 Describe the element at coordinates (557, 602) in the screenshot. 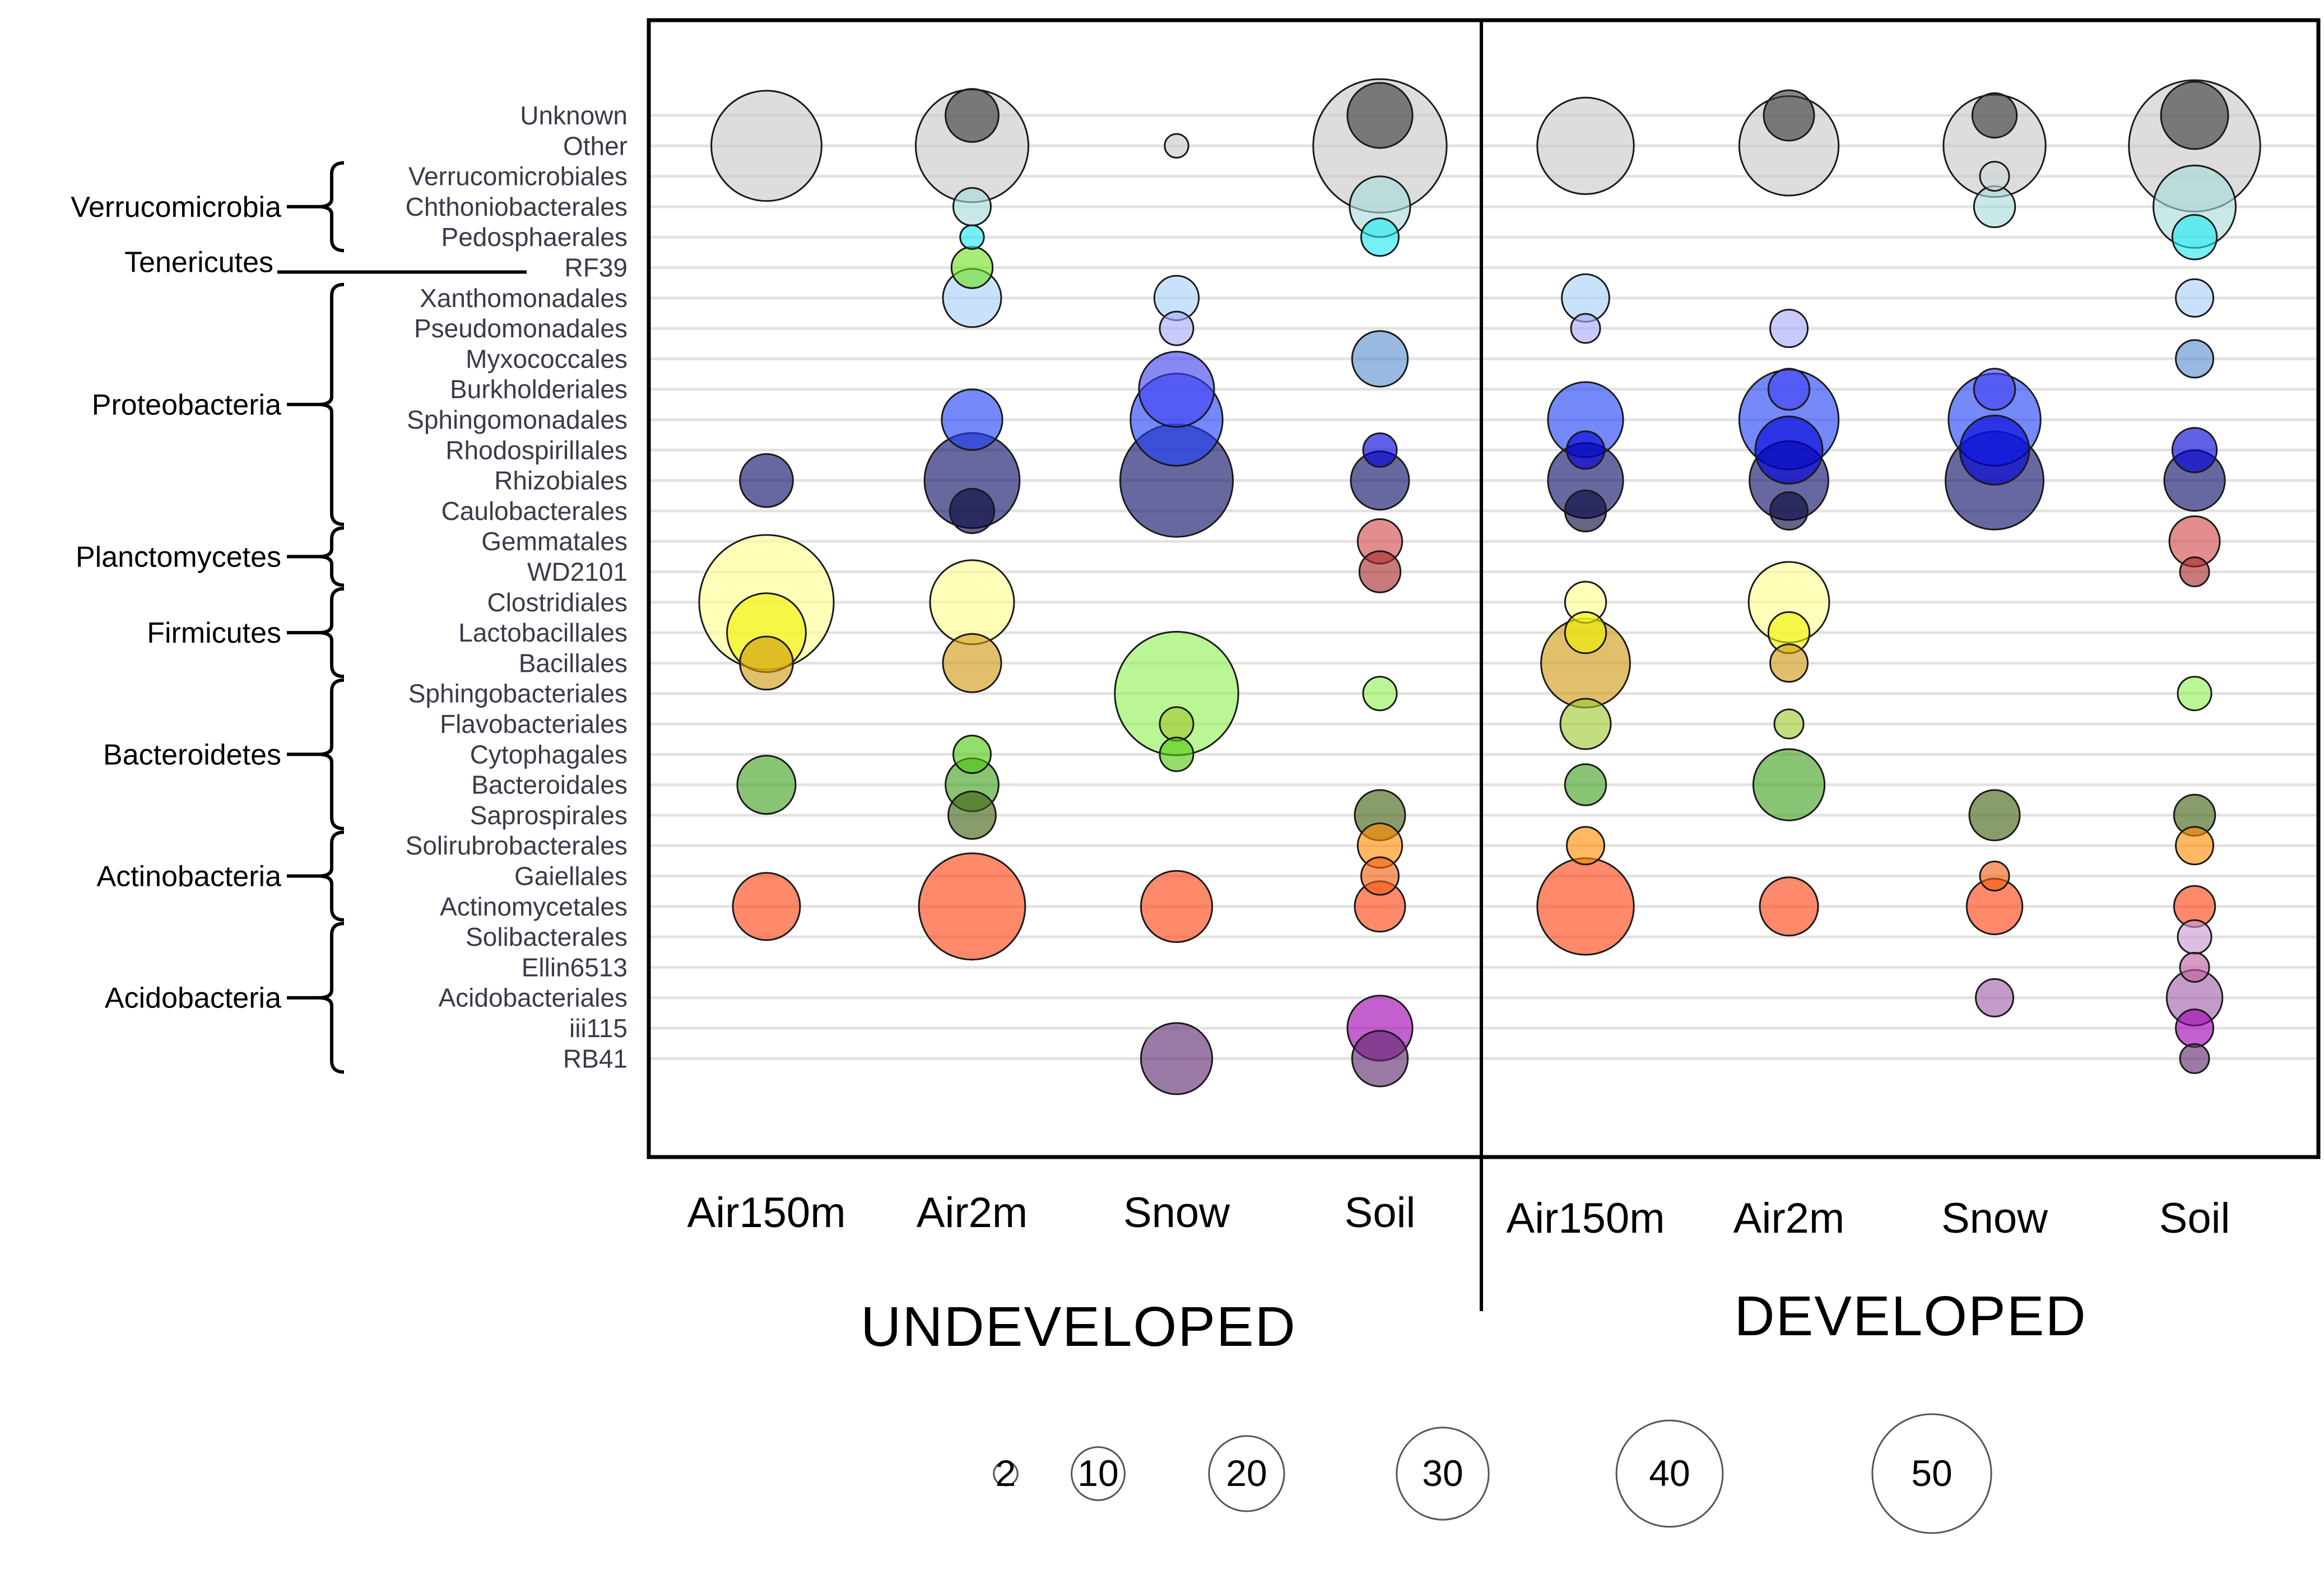

I see `row-label: Clostridiales` at that location.